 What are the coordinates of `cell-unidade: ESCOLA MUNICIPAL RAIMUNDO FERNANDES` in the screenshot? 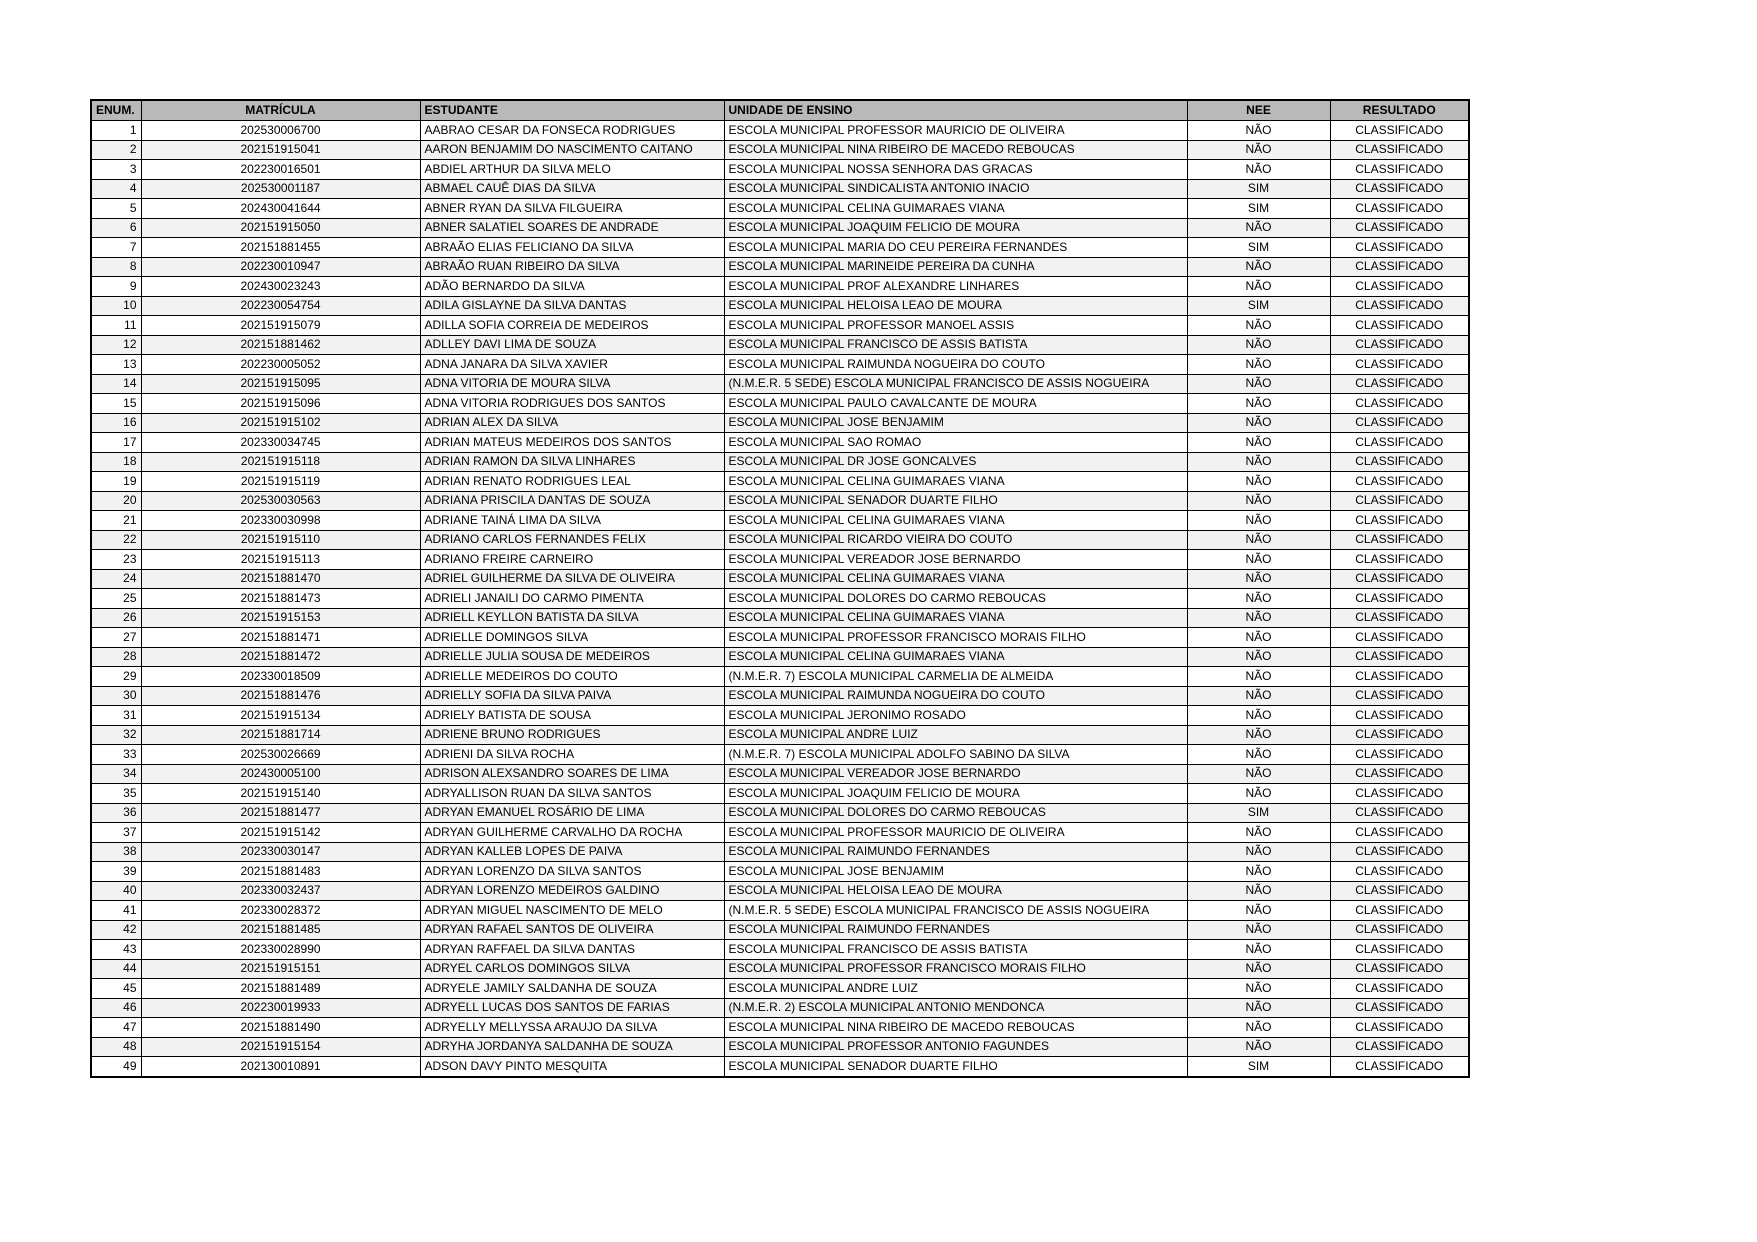 It's located at (955, 929).